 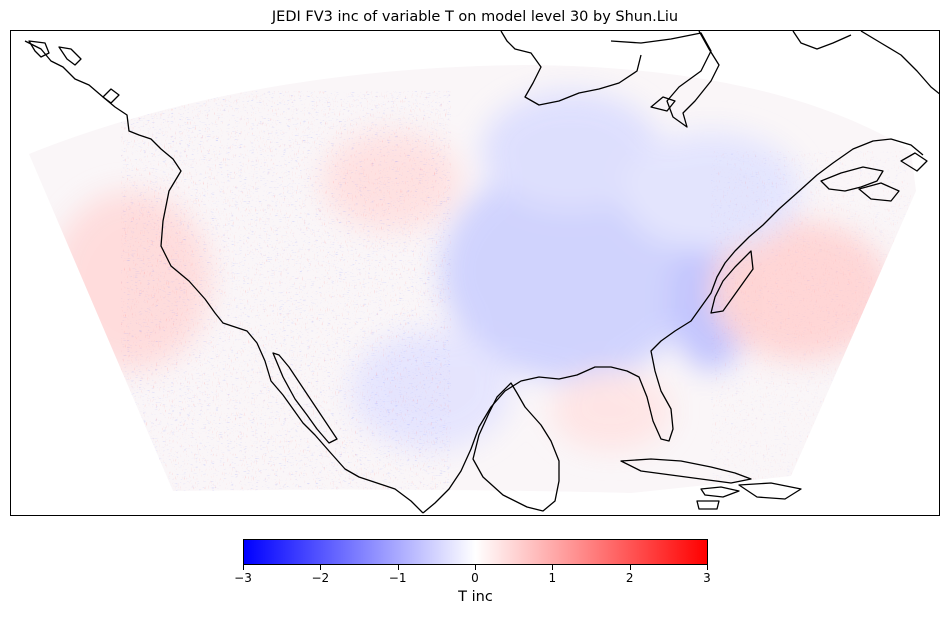 I want to click on colorbar-tick-label-5: 2, so click(x=629, y=578).